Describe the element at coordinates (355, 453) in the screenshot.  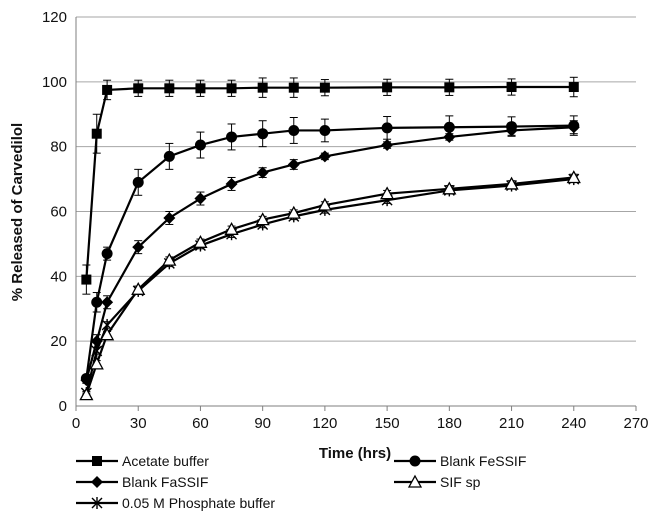
I see `x-axis-label: Time (hrs)` at that location.